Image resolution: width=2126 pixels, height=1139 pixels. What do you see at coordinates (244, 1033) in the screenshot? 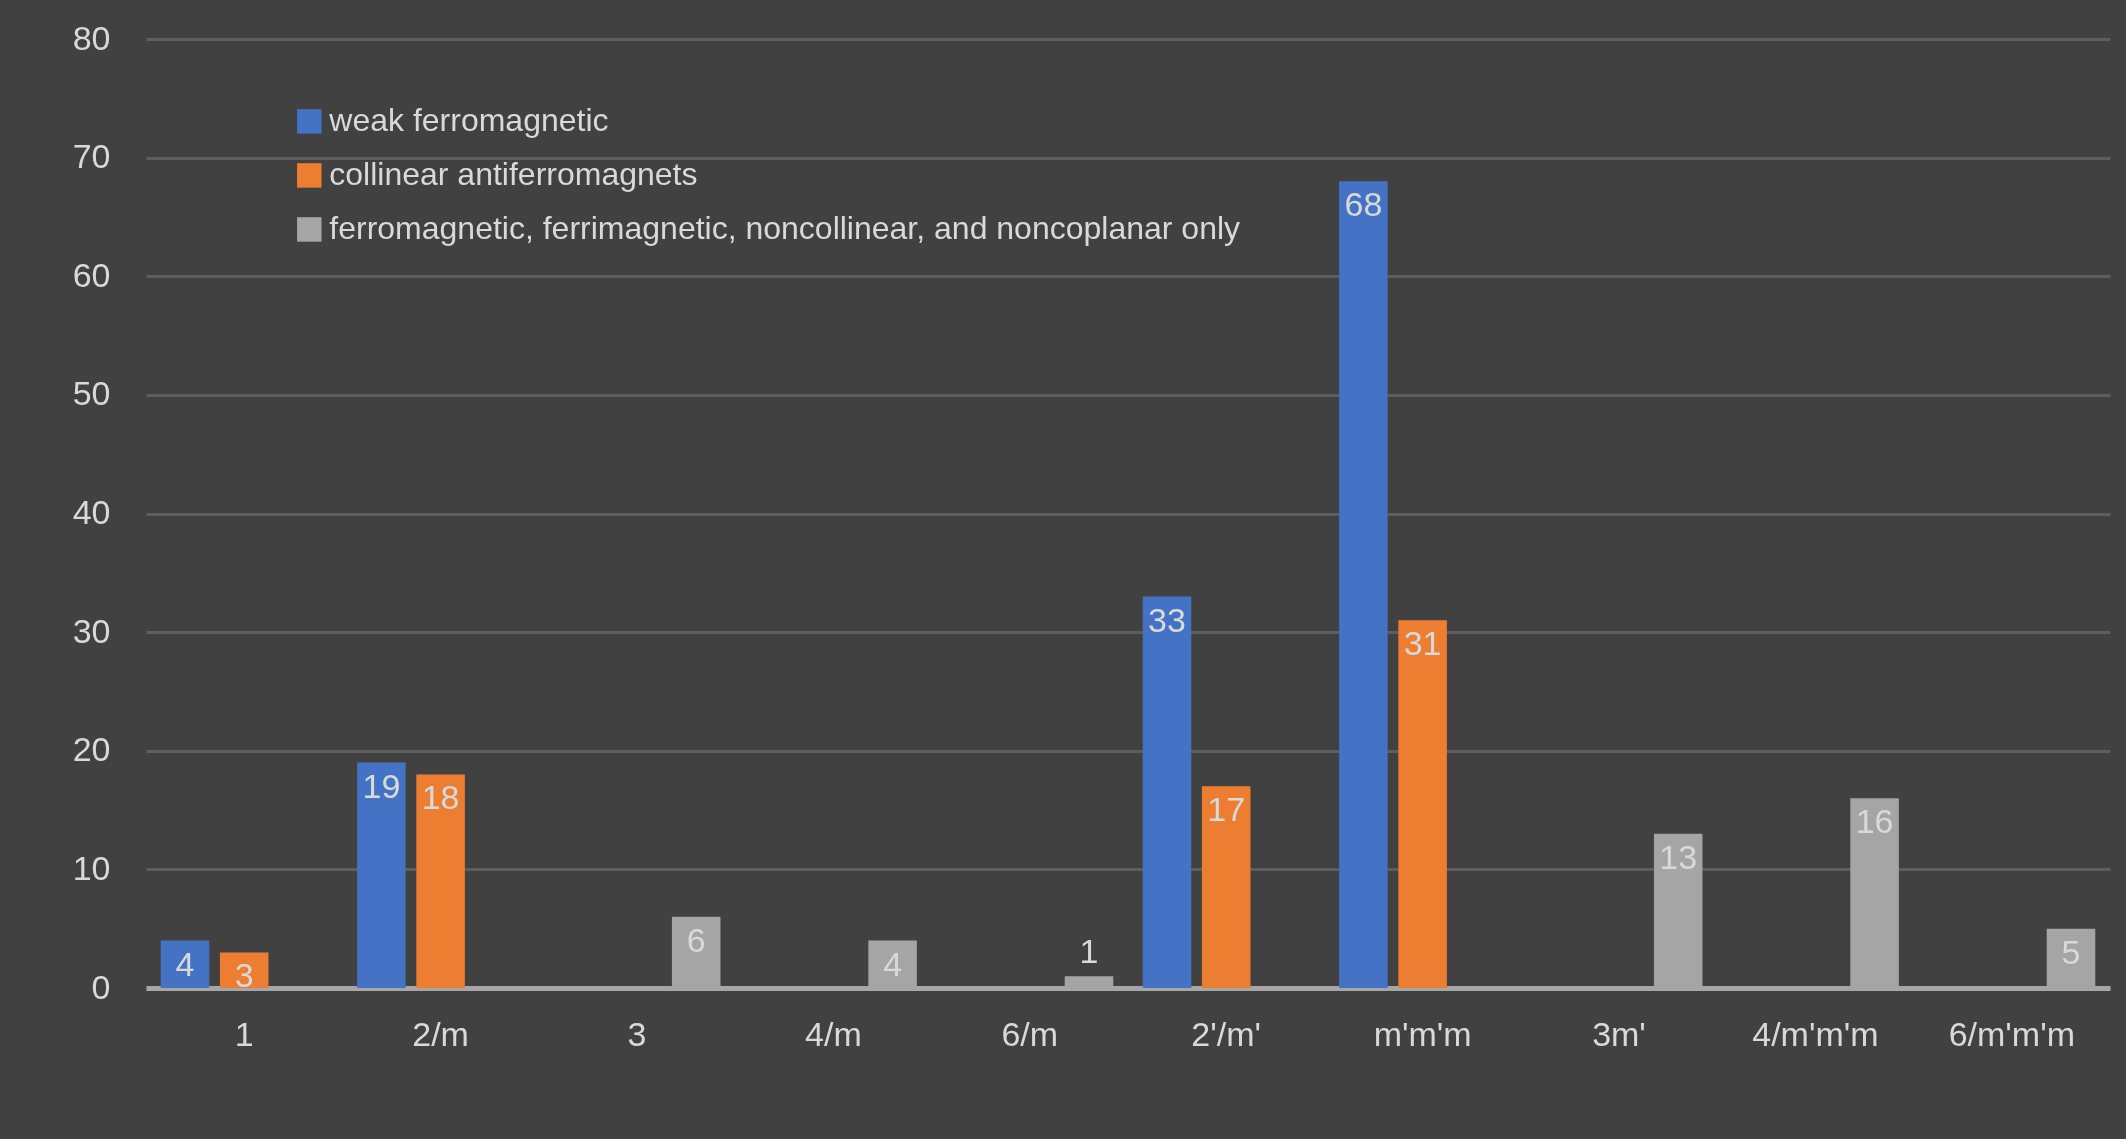
I see `x-tick-label: 1` at bounding box center [244, 1033].